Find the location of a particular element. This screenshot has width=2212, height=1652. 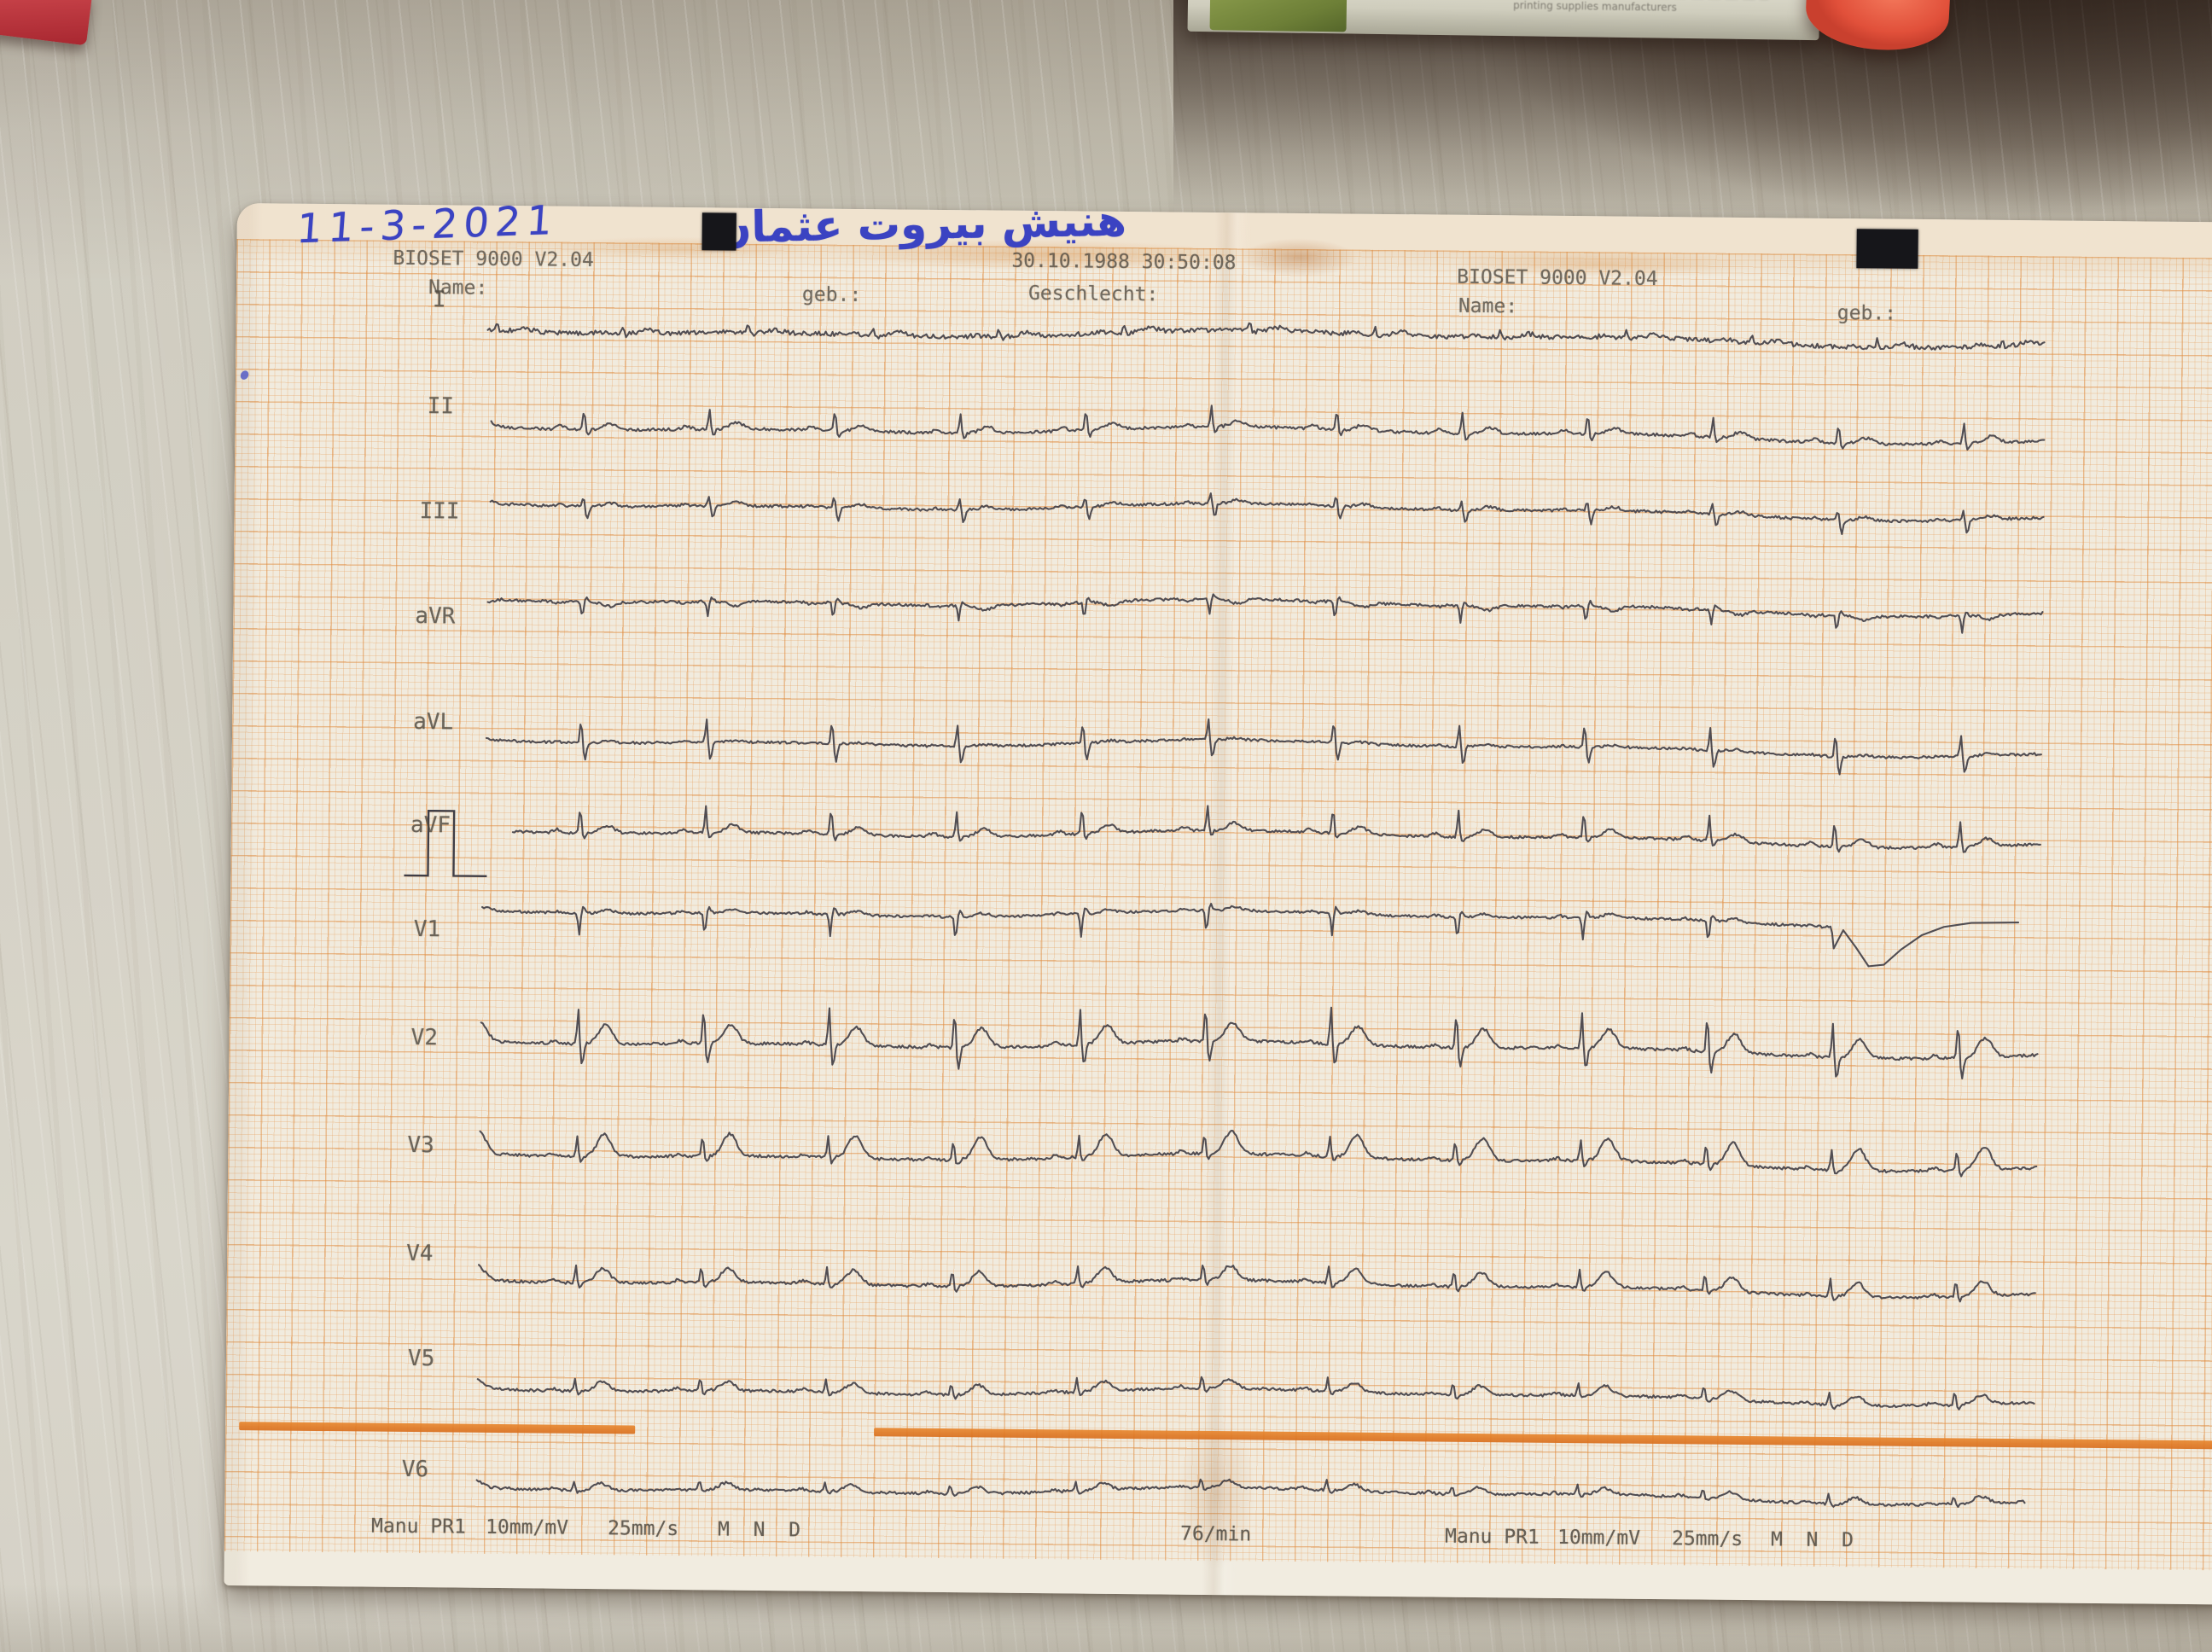

box-print-text: printing supplies manufacturers is located at coordinates (1594, 7).